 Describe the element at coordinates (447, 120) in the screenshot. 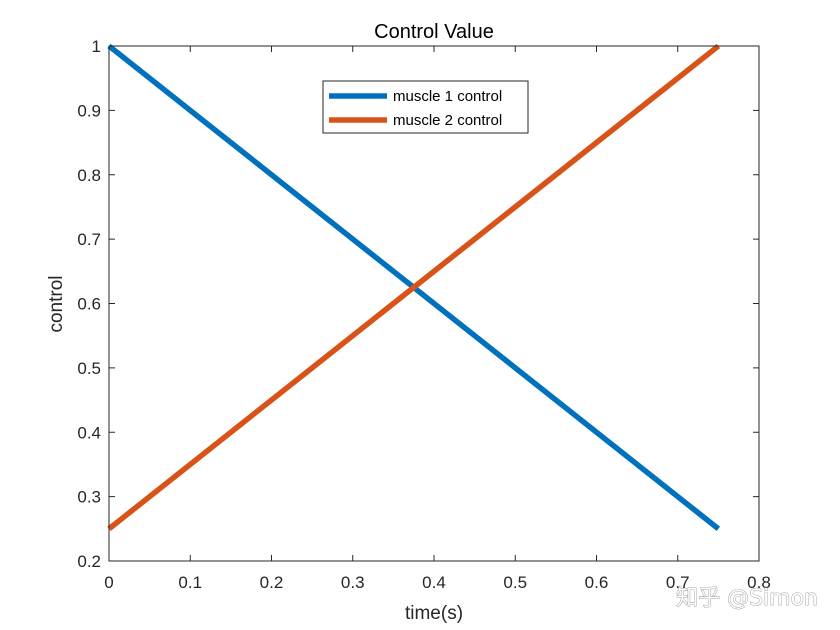

I see `legend-label-2: muscle 2 control` at that location.